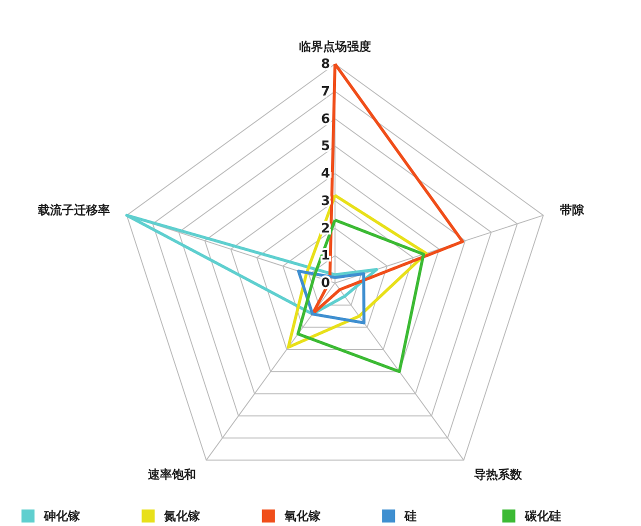  I want to click on spoke-label: 临界点场强度, so click(335, 46).